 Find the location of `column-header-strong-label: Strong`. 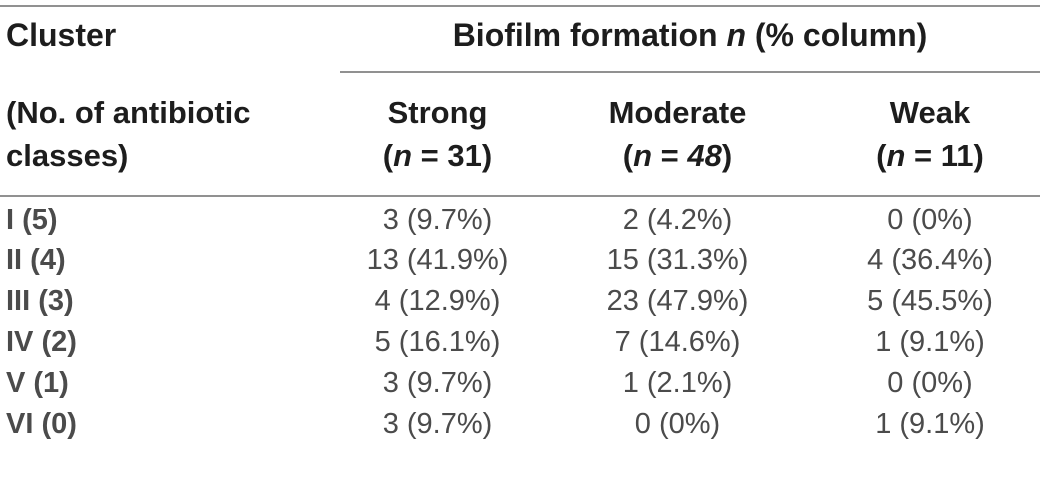

column-header-strong-label: Strong is located at coordinates (437, 112).